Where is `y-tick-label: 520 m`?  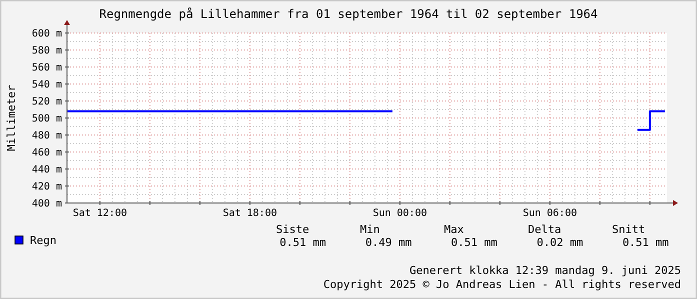
y-tick-label: 520 m is located at coordinates (47, 102).